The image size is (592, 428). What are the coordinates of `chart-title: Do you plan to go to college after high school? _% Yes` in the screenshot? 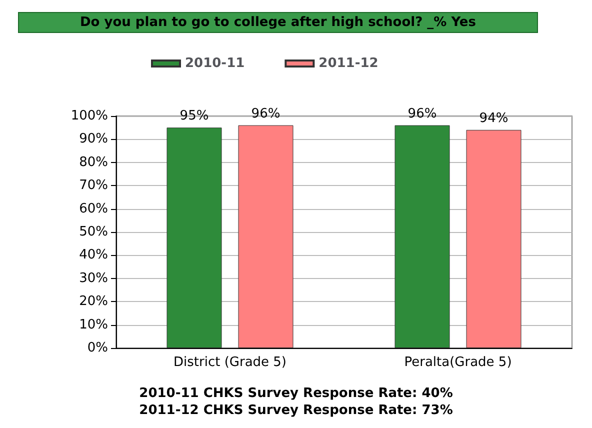 It's located at (278, 22).